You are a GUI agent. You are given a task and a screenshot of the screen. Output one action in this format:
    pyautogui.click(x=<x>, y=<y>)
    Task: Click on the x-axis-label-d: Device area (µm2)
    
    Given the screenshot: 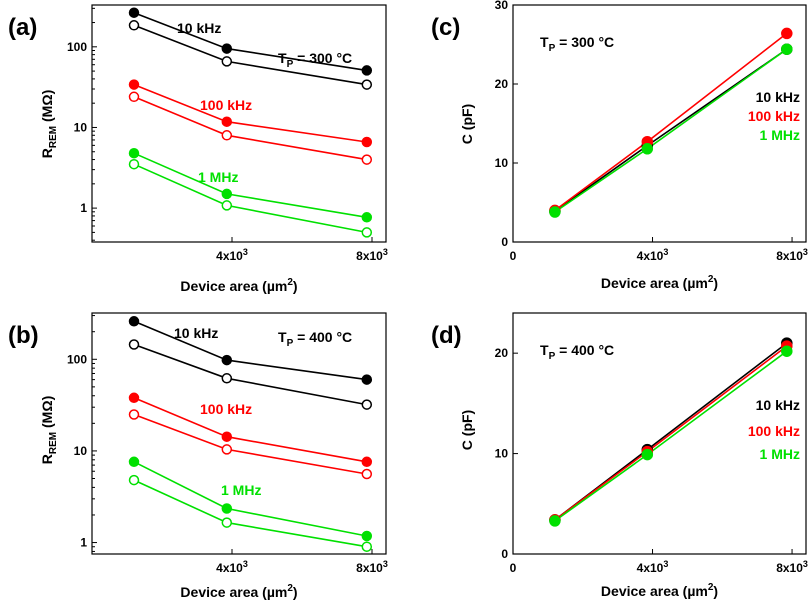 What is the action you would take?
    pyautogui.click(x=659, y=590)
    